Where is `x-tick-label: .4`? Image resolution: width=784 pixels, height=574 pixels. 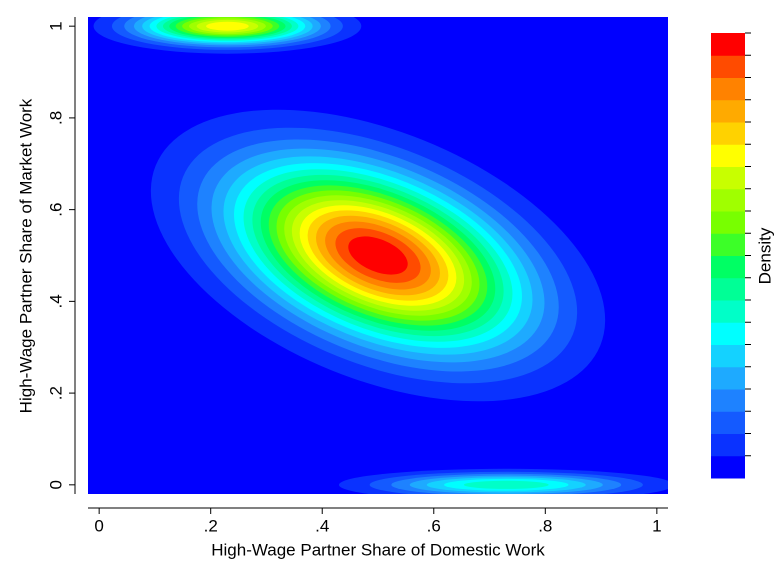
x-tick-label: .4 is located at coordinates (322, 525).